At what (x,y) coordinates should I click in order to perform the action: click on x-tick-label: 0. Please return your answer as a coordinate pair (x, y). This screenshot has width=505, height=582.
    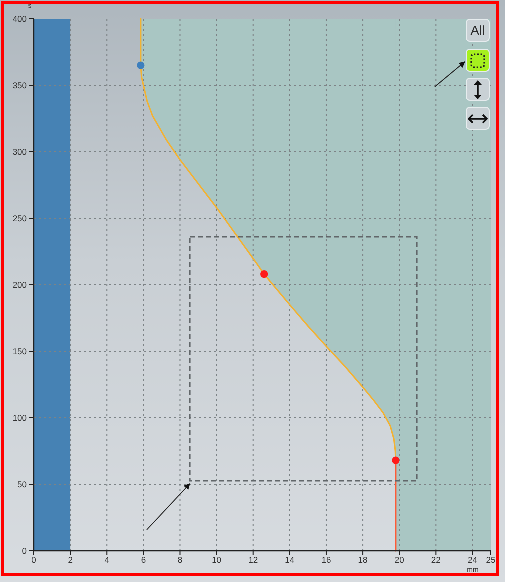
    Looking at the image, I should click on (34, 560).